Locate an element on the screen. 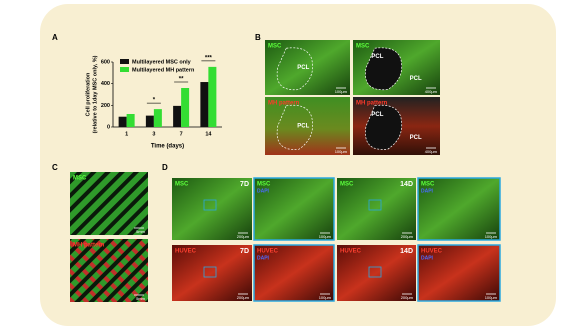  panel-letter: D is located at coordinates (165, 167).